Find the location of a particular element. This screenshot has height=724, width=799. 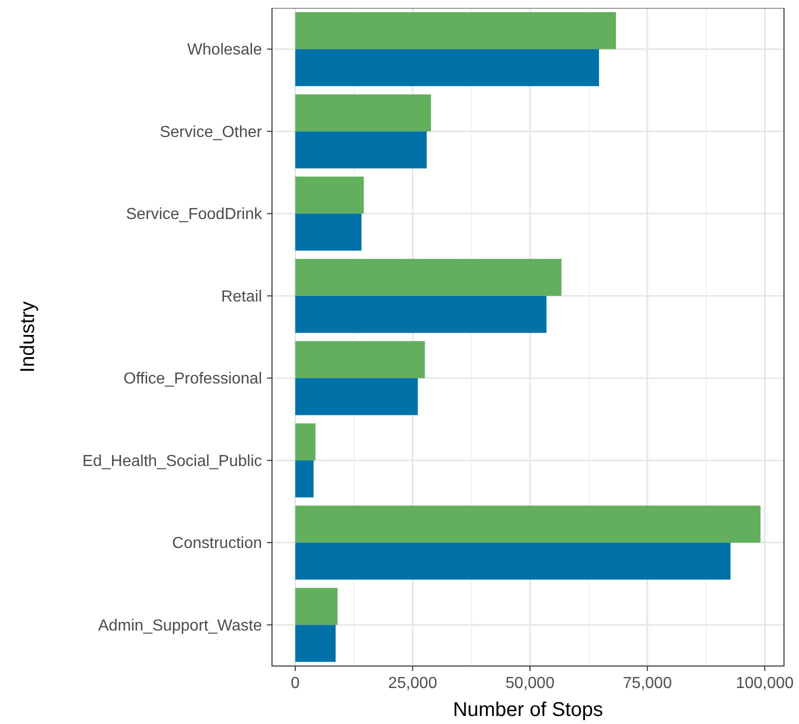

y-tick-label: Admin_Support_Waste is located at coordinates (180, 625).